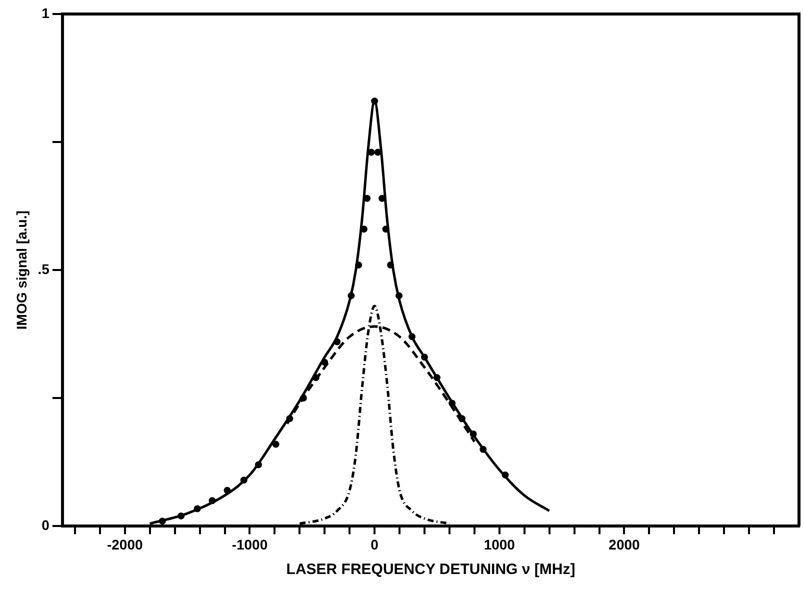  Describe the element at coordinates (46, 525) in the screenshot. I see `y-tick-label: 0` at that location.